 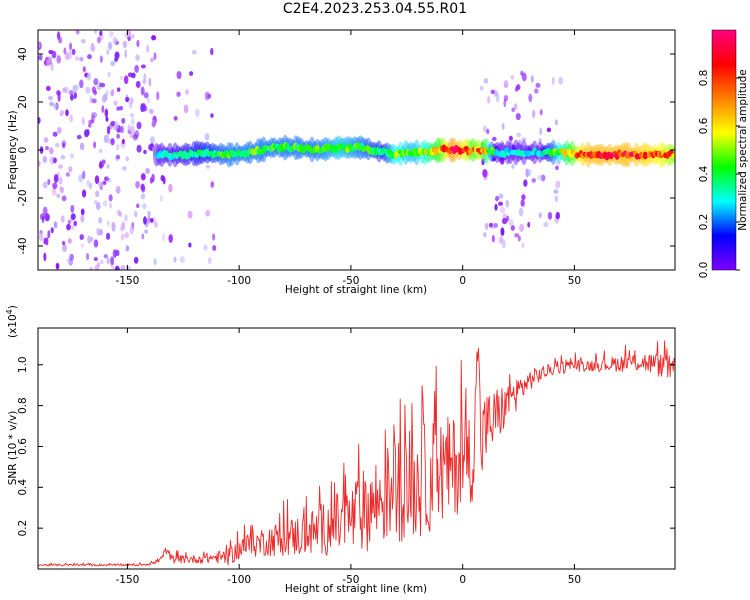 What do you see at coordinates (413, 151) in the screenshot?
I see `heatmap-ridge-layer` at bounding box center [413, 151].